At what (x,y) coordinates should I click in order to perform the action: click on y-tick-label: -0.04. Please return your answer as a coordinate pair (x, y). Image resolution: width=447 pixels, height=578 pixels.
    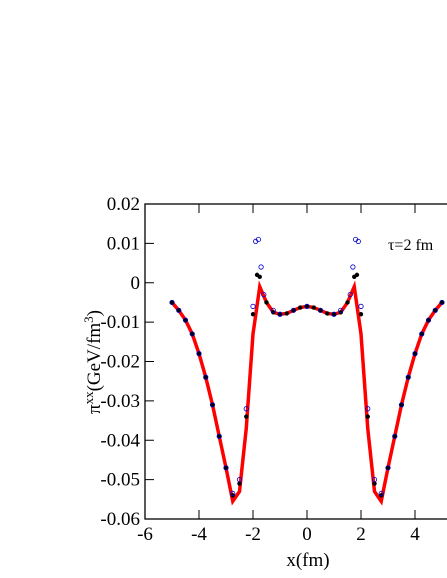
    Looking at the image, I should click on (120, 440).